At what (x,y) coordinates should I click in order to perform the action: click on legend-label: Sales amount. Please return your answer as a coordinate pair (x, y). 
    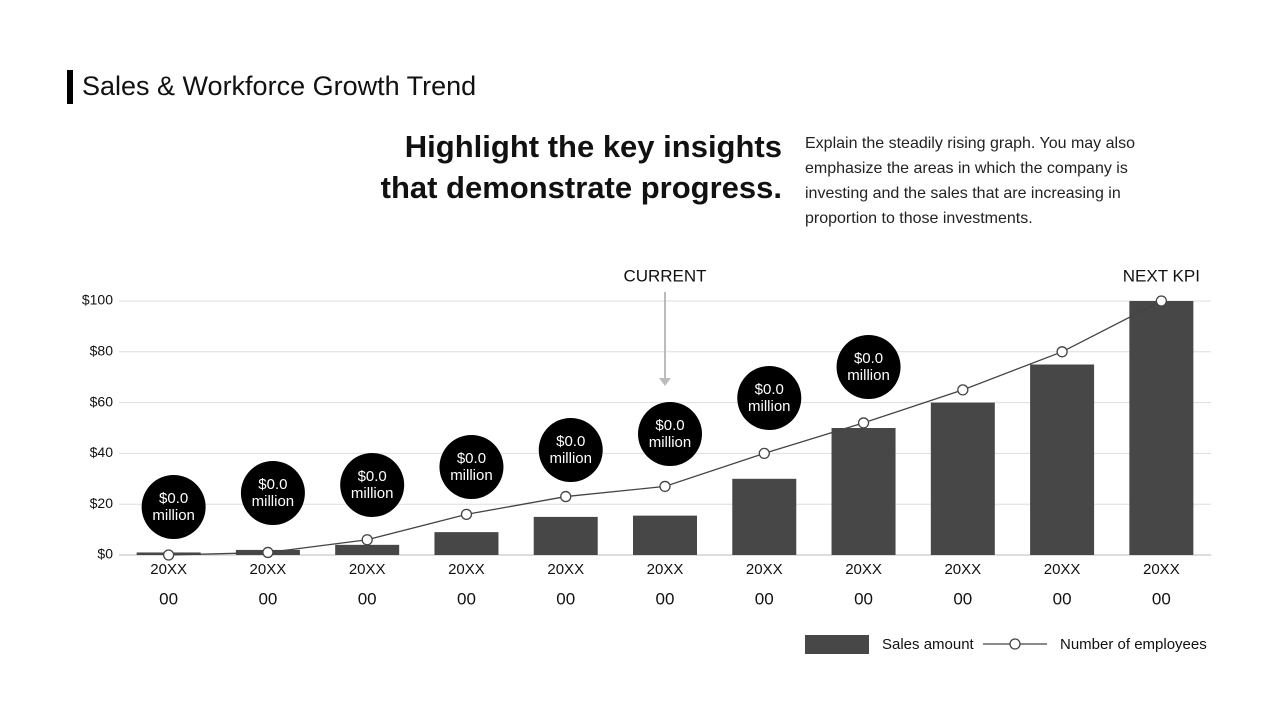
    Looking at the image, I should click on (928, 644).